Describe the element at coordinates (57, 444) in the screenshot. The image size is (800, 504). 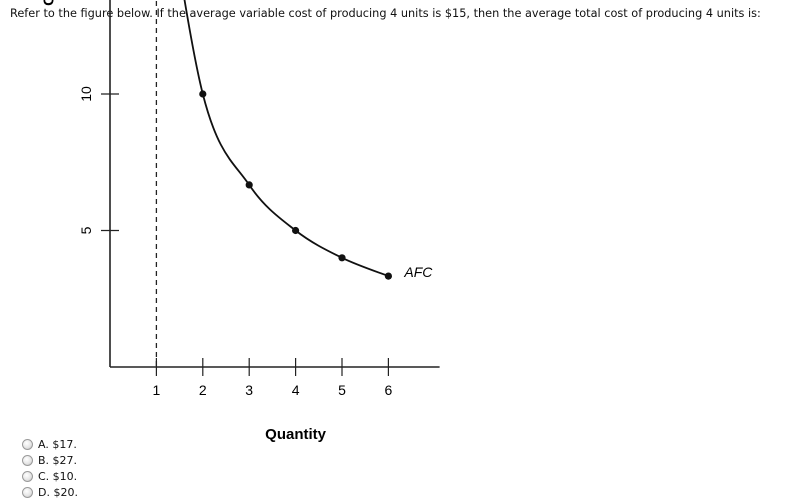
I see `option-a-label: A. $17.` at that location.